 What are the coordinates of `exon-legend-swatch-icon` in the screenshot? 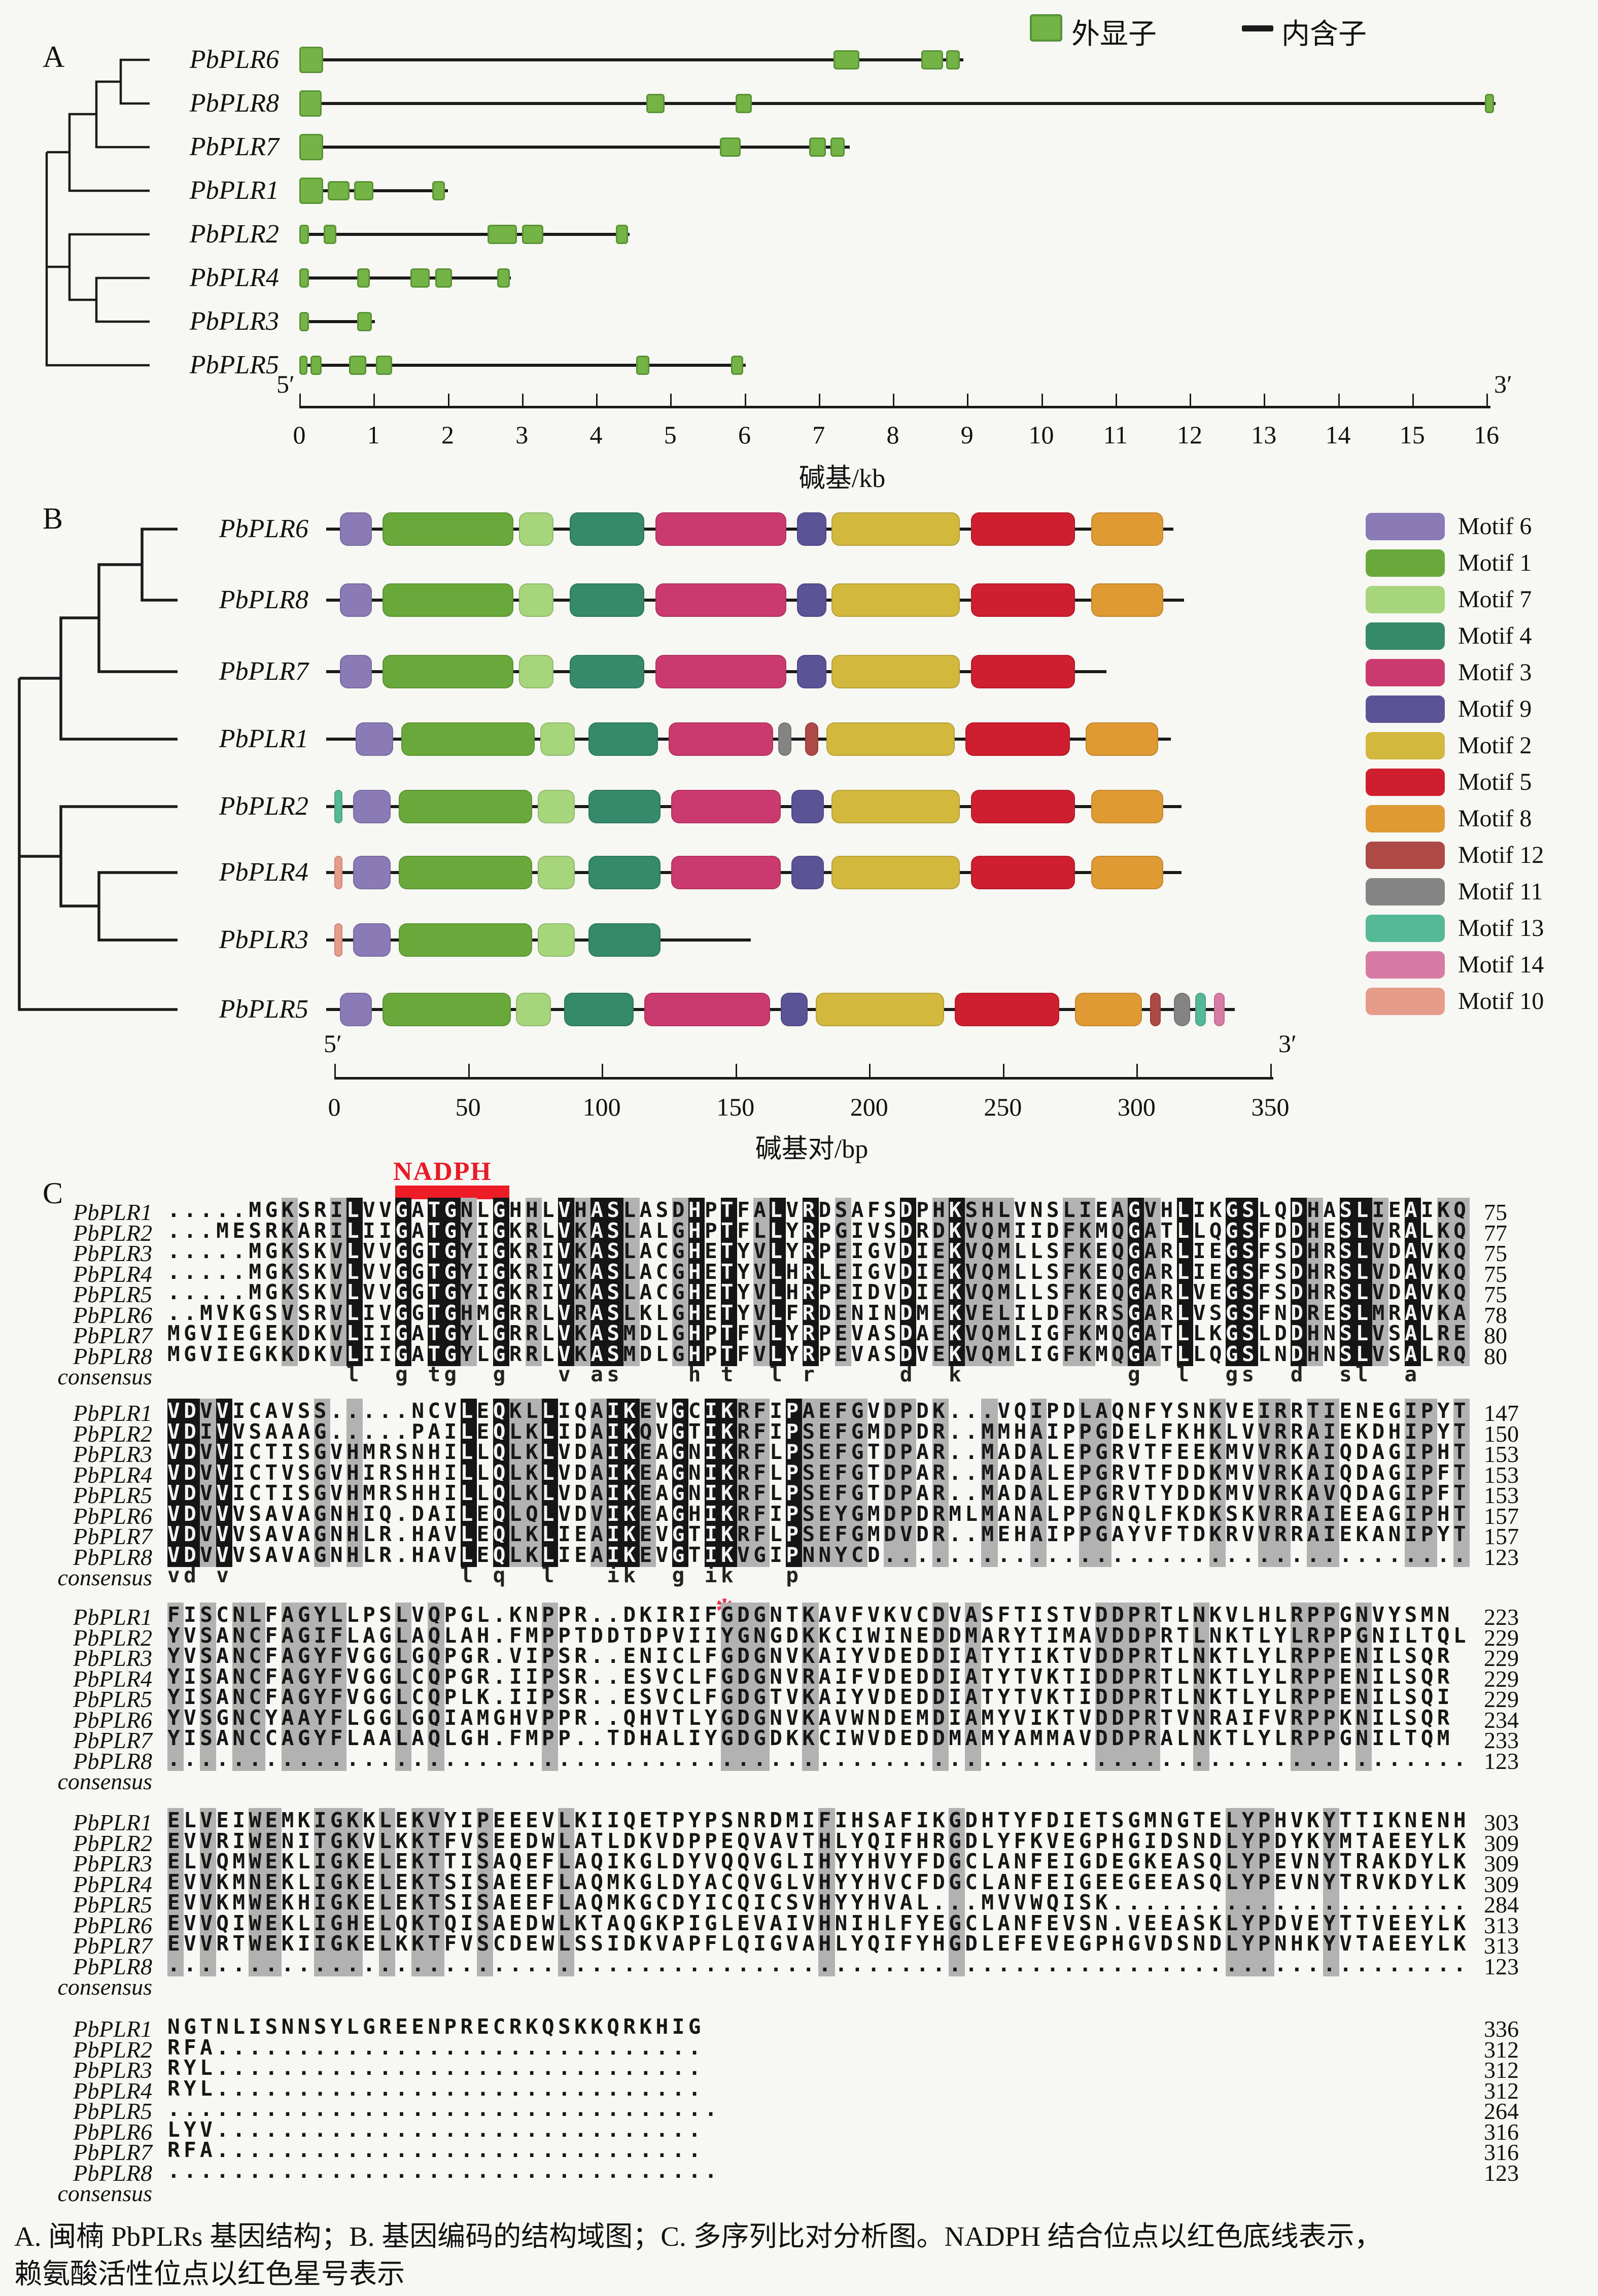 It's located at (1046, 28).